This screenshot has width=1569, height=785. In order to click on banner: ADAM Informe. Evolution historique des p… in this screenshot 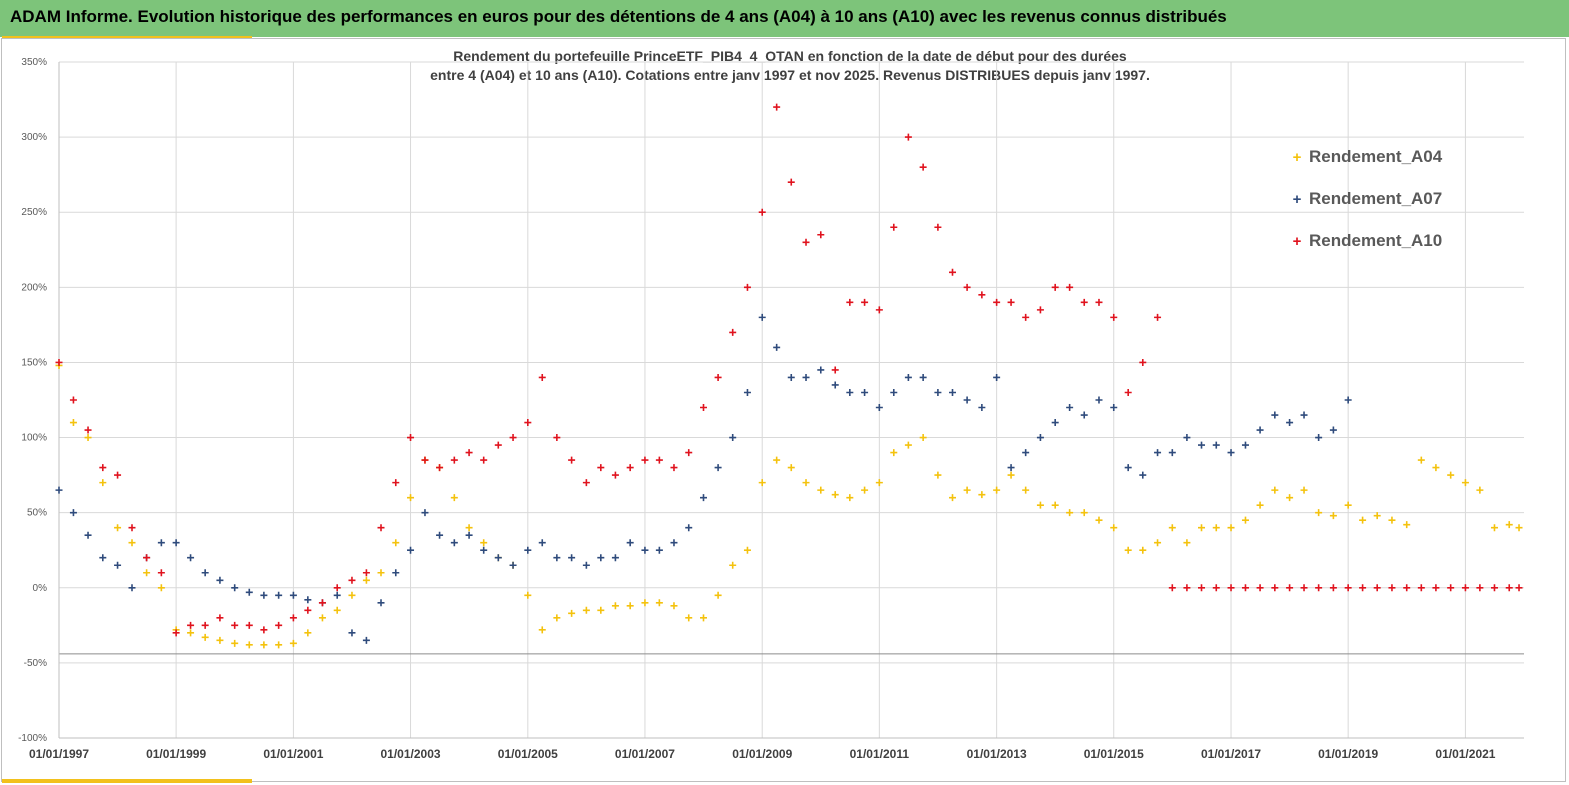, I will do `click(784, 18)`.